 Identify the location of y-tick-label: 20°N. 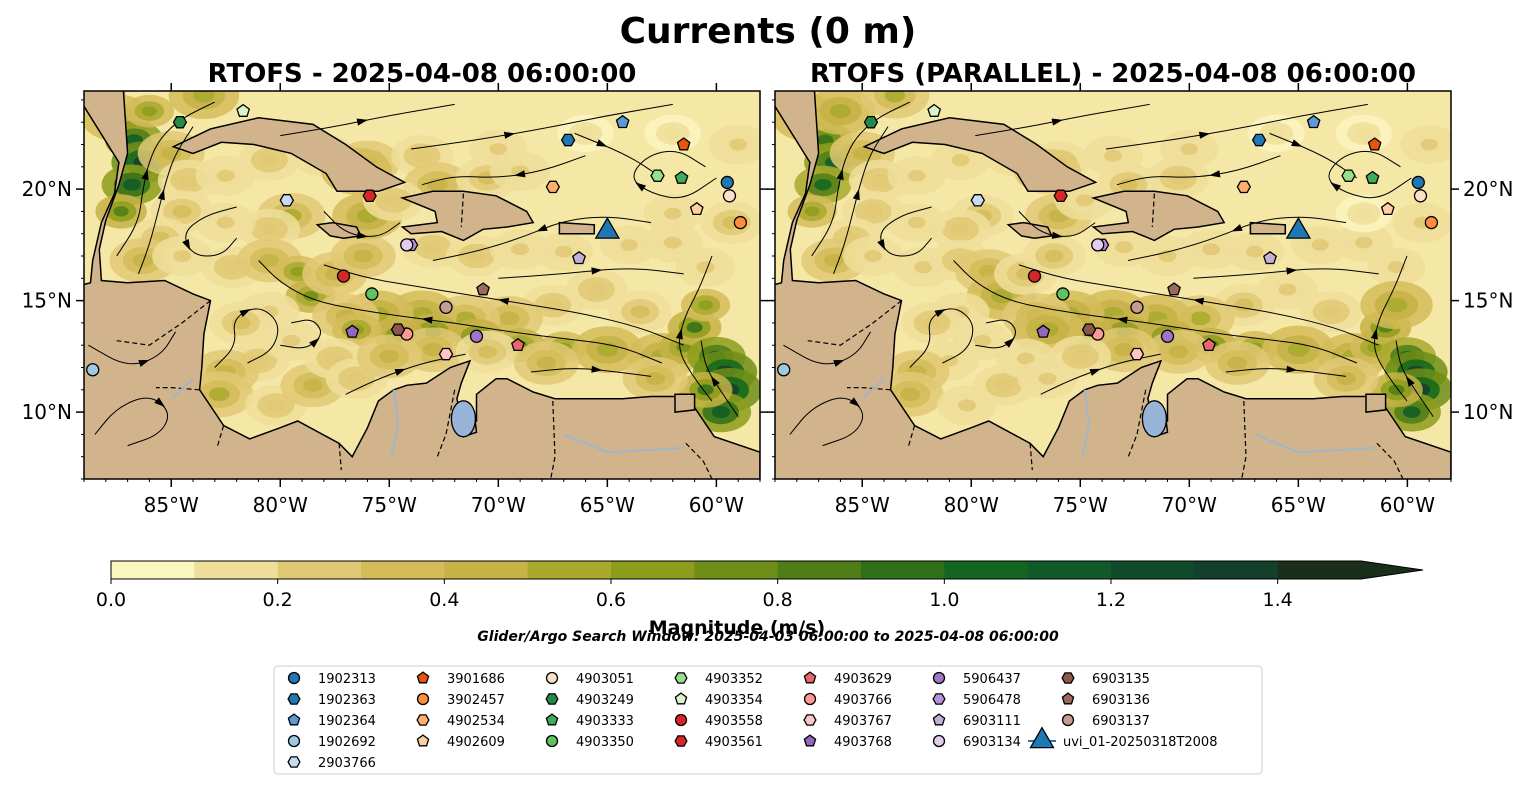
(1488, 189).